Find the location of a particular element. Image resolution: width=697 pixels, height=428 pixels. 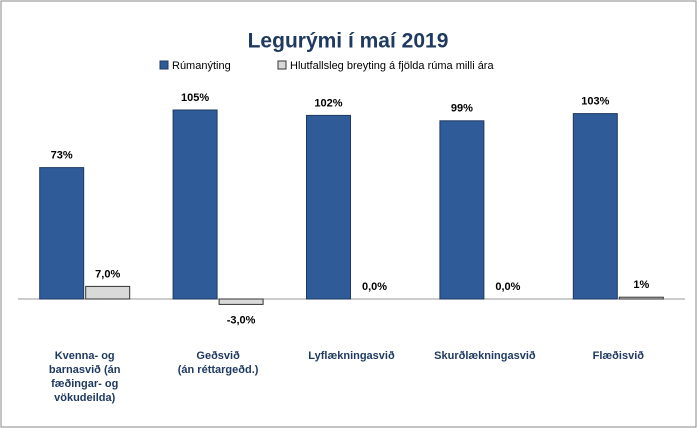

x-tick-label: Lyflækningasvið is located at coordinates (351, 356).